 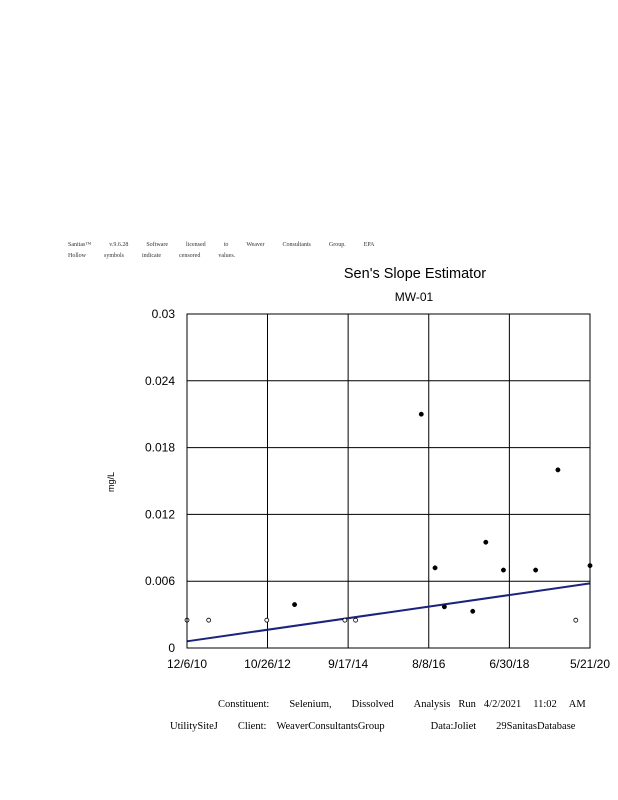 I want to click on header-word: Weaver, so click(x=255, y=245).